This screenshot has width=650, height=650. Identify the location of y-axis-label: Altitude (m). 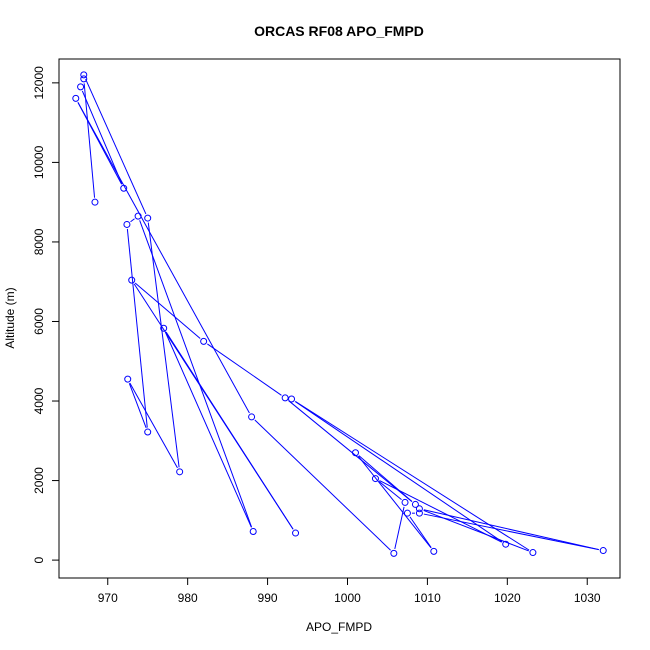
(10, 317).